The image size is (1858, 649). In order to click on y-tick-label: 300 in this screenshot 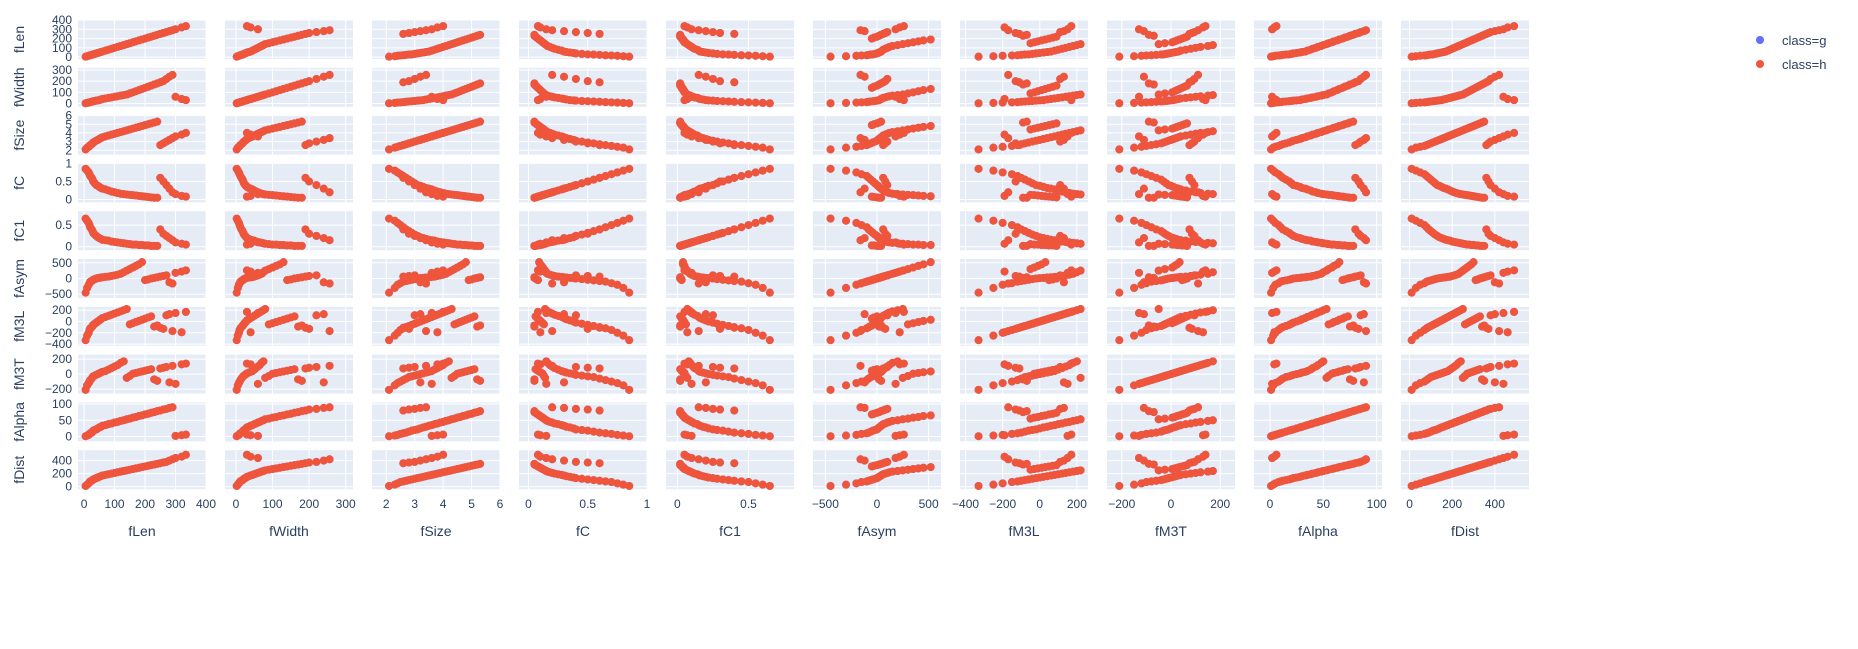, I will do `click(62, 70)`.